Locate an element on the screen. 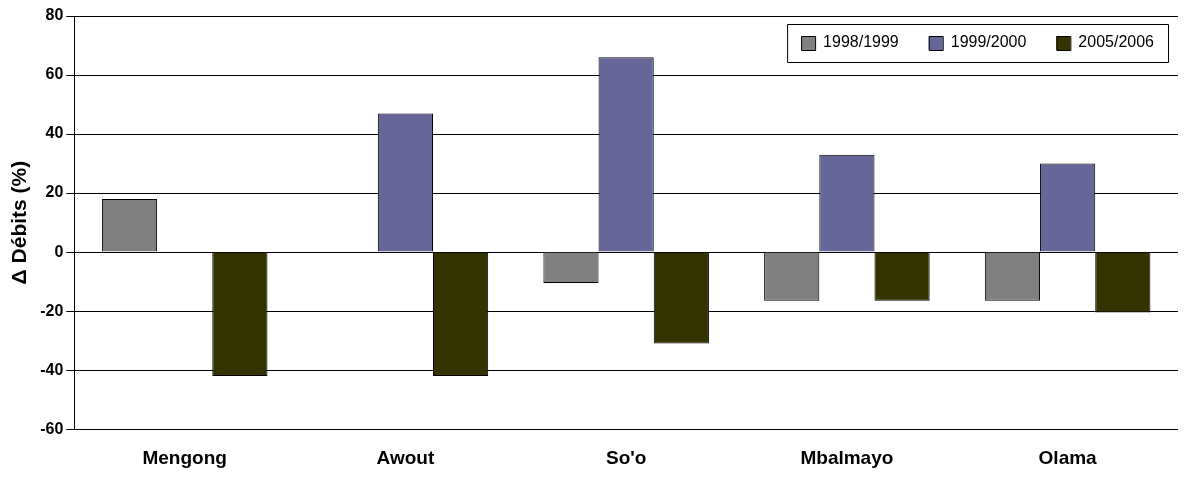  y-tick-label: 80 is located at coordinates (54, 15).